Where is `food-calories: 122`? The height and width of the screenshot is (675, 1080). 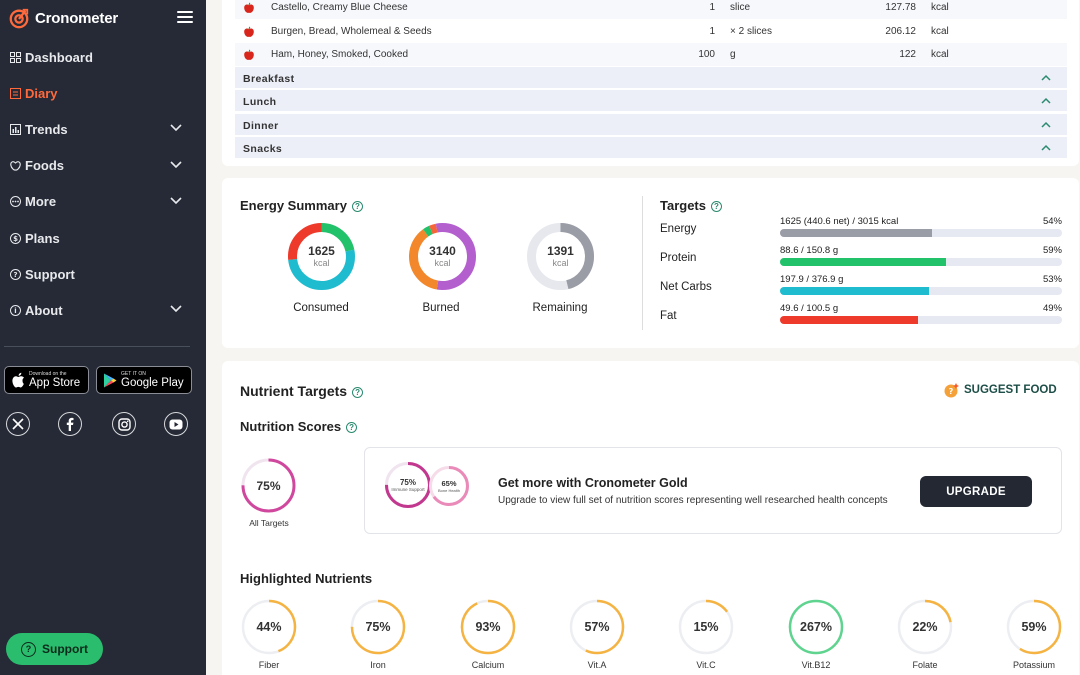 food-calories: 122 is located at coordinates (907, 54).